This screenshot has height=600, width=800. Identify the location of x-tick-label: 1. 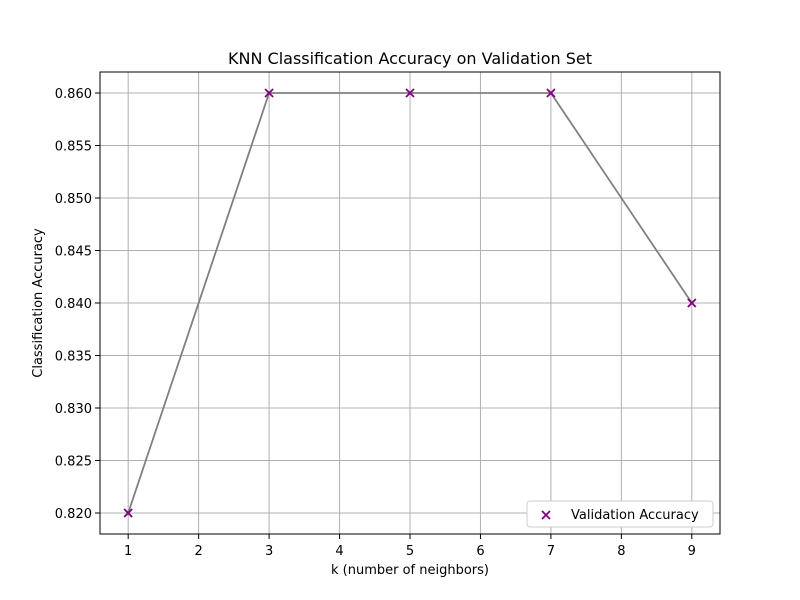
(128, 551).